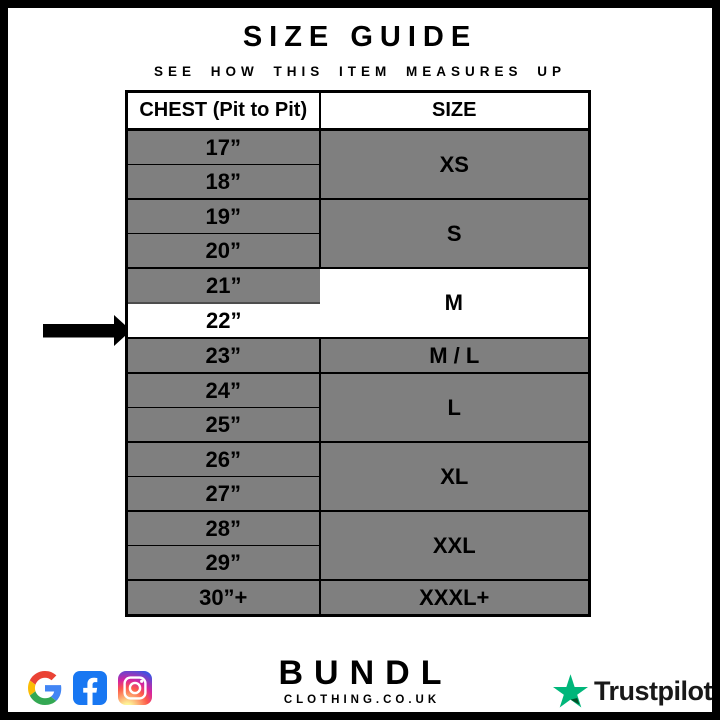  Describe the element at coordinates (454, 355) in the screenshot. I see `size-cell: M / L` at that location.